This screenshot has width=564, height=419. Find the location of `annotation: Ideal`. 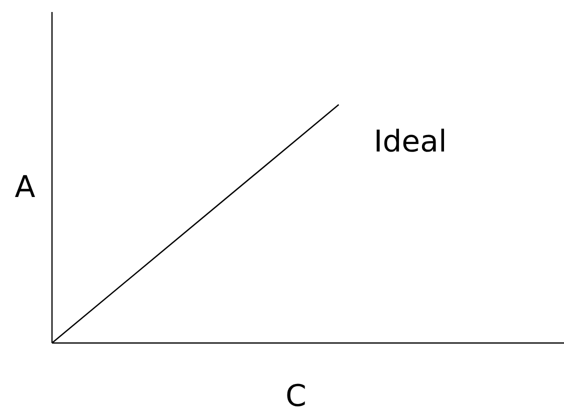

annotation: Ideal is located at coordinates (410, 142).